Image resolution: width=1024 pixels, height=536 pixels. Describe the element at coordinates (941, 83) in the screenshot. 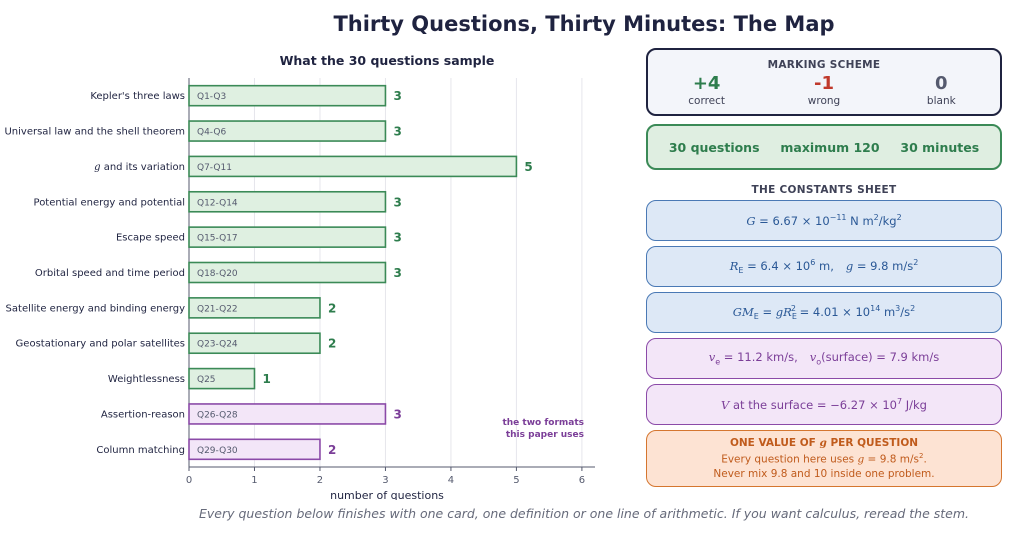

I see `score-blank-value: 0` at that location.